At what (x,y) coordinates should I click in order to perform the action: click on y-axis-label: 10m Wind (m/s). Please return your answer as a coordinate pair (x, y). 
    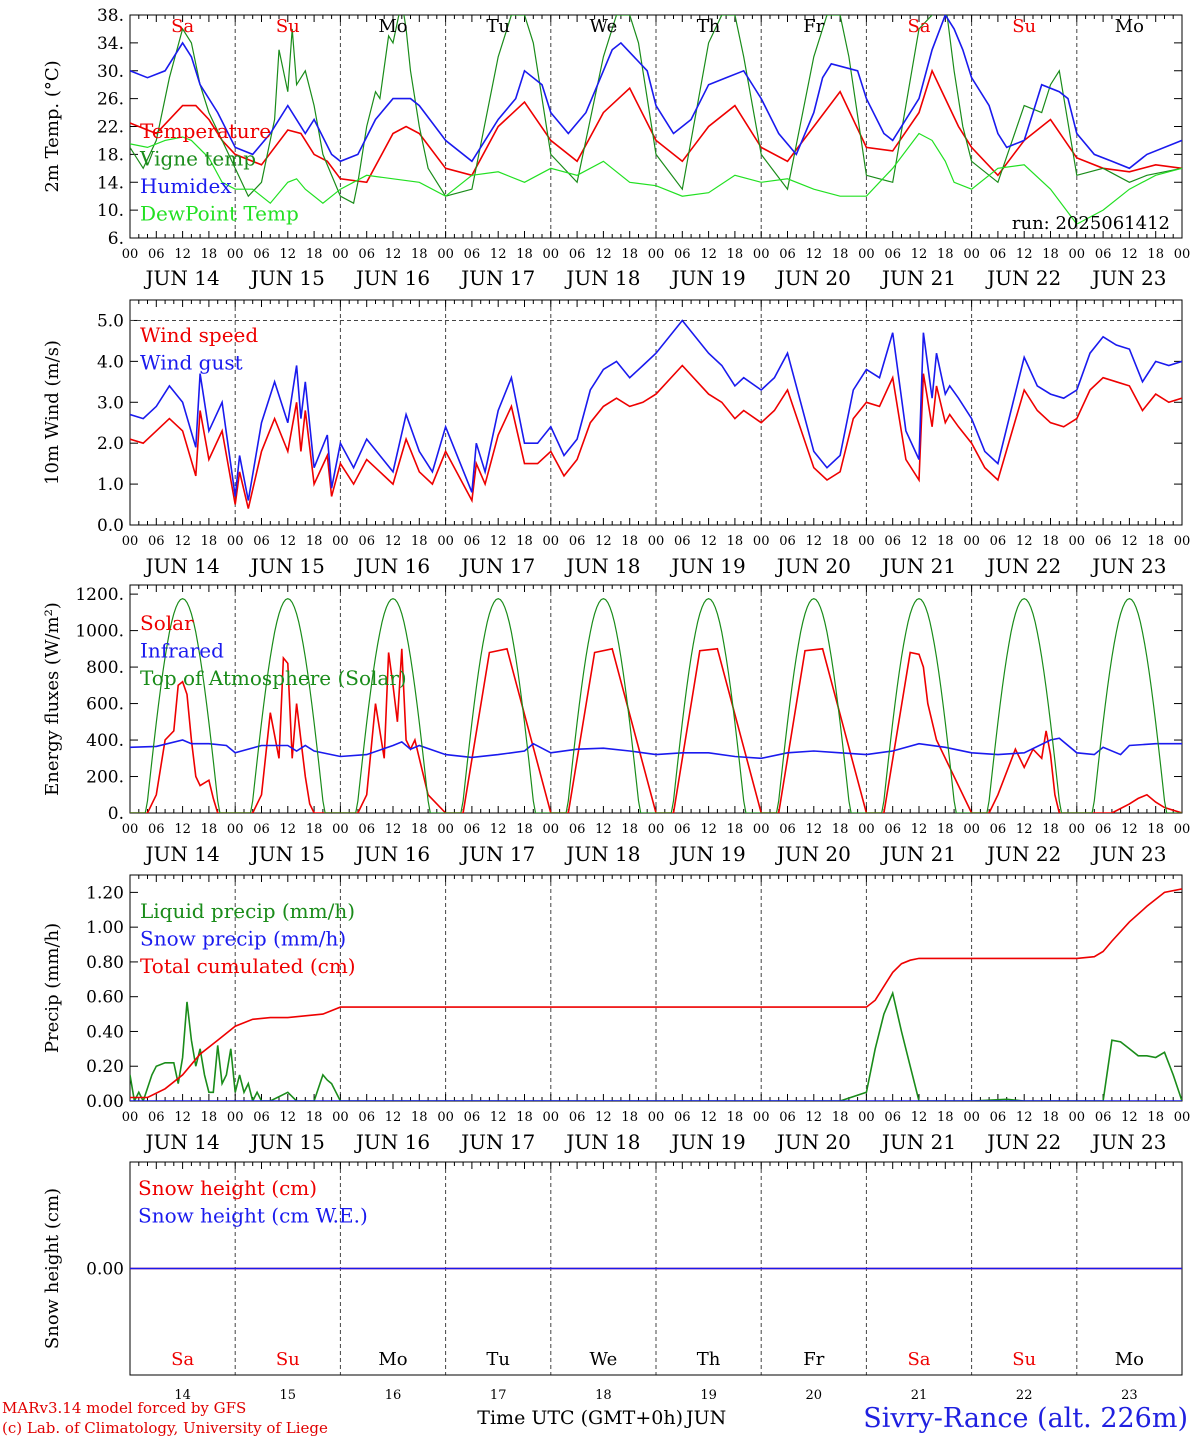
    Looking at the image, I should click on (52, 412).